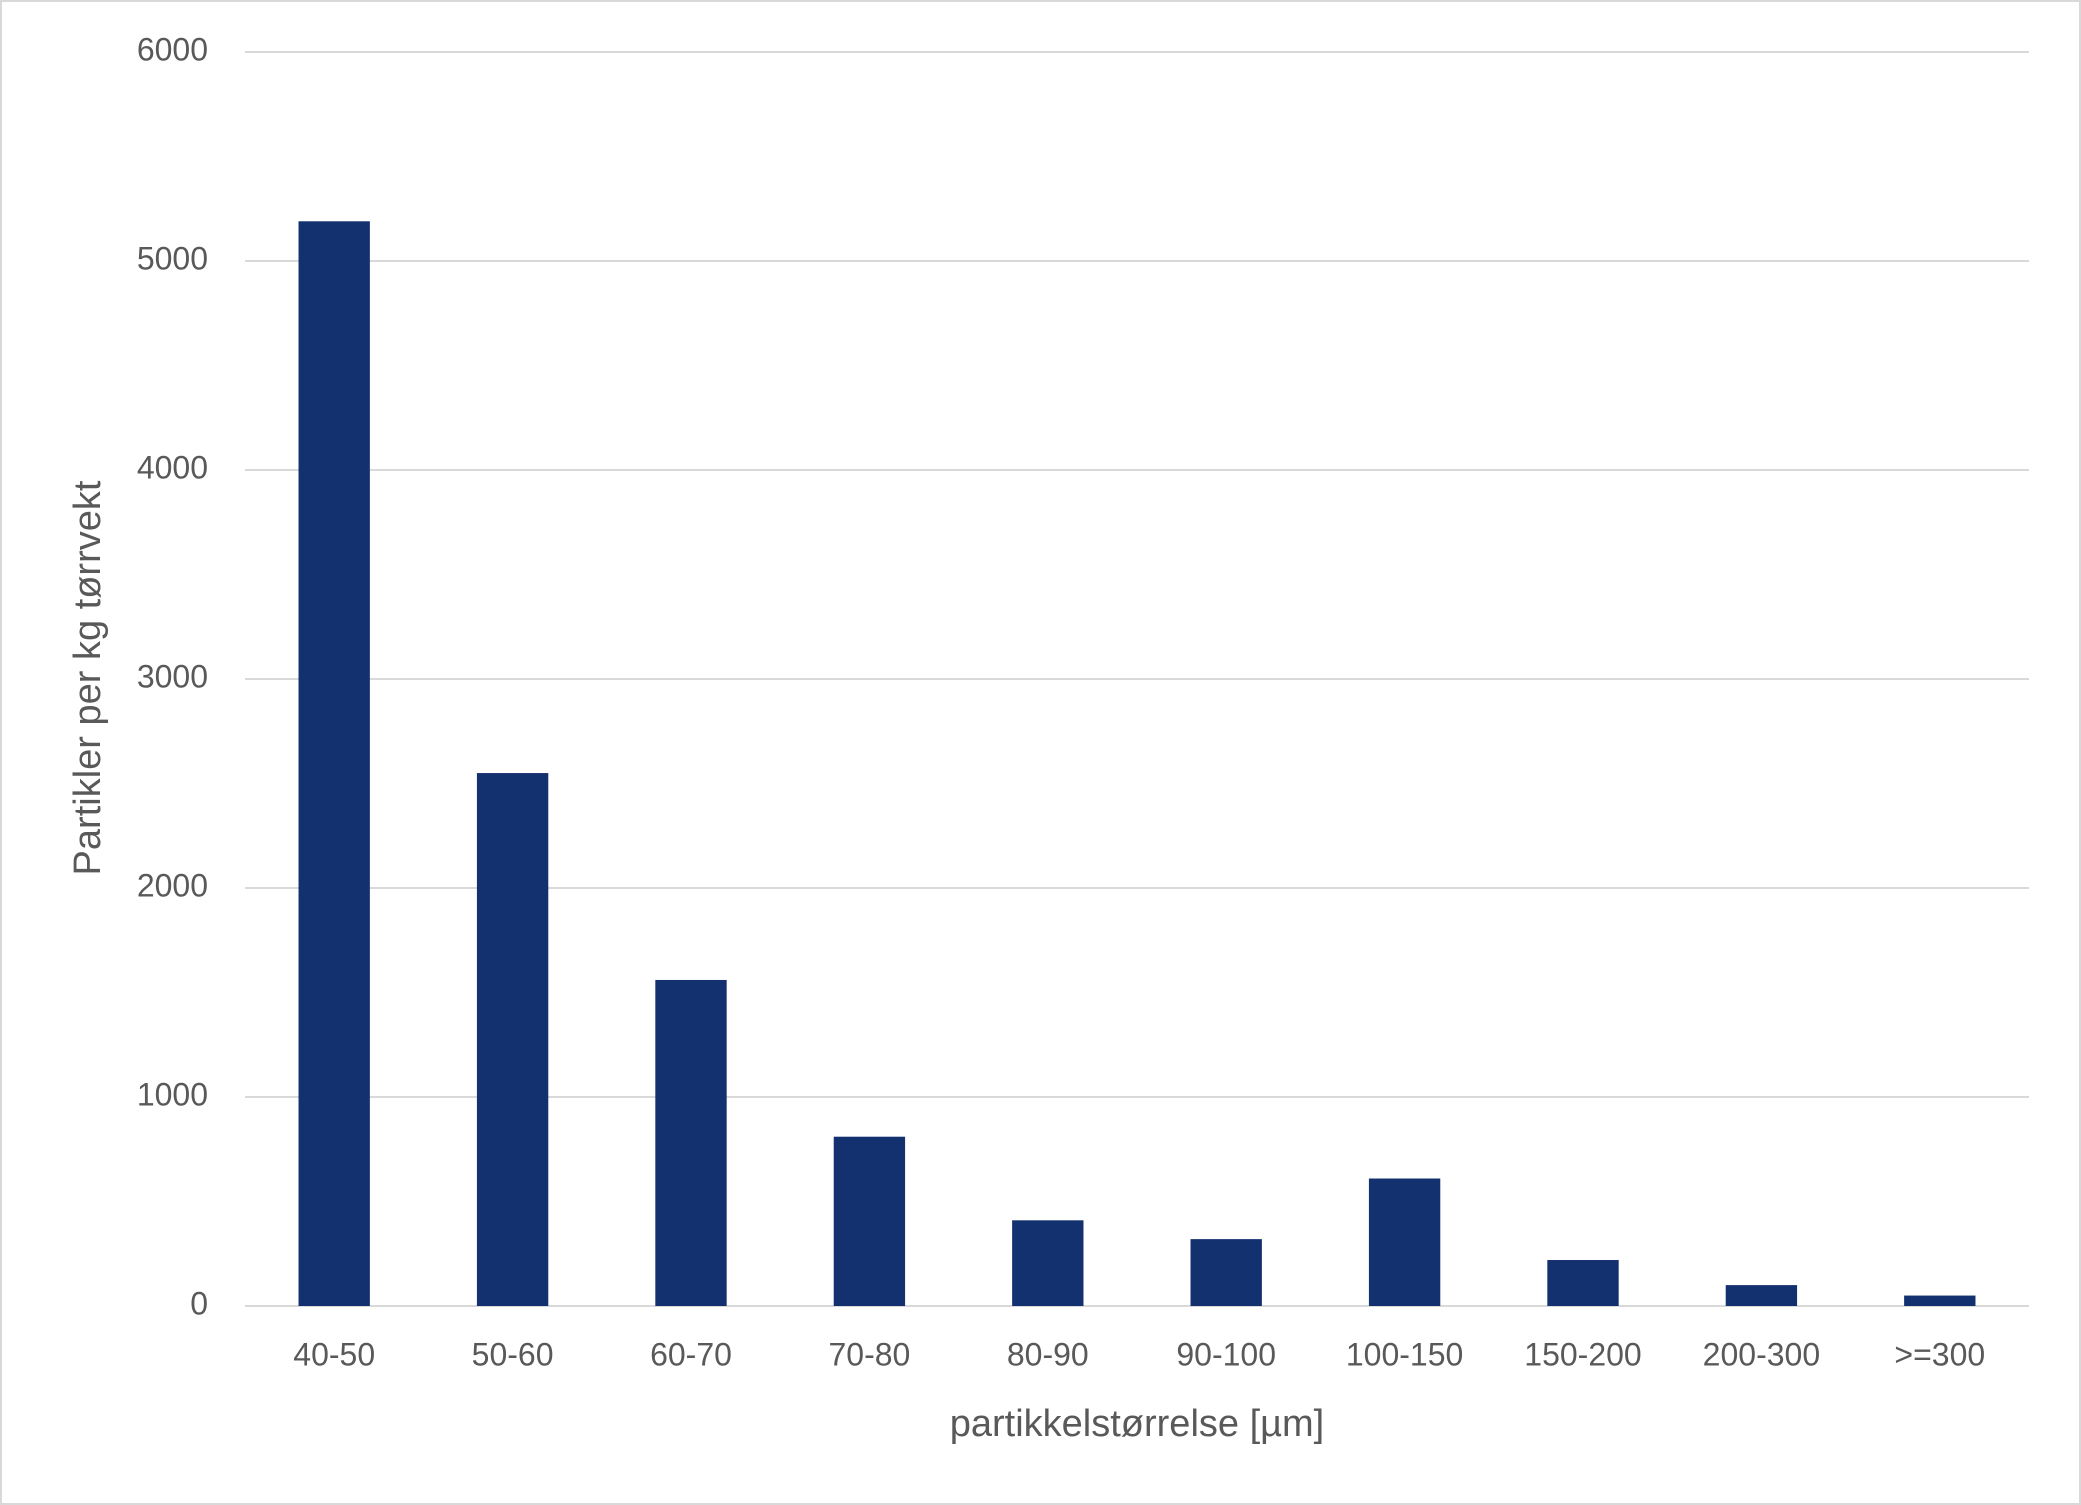  I want to click on x-tick-label: 70-80, so click(869, 1354).